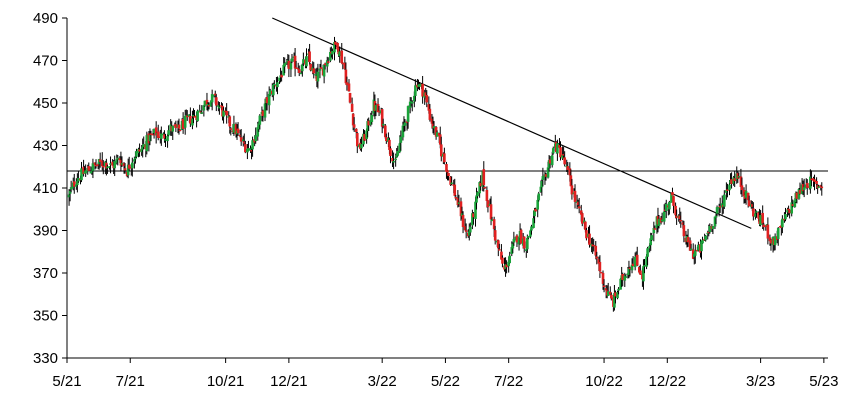 This screenshot has width=853, height=407. What do you see at coordinates (445, 381) in the screenshot?
I see `x-tick-label: 5/22` at bounding box center [445, 381].